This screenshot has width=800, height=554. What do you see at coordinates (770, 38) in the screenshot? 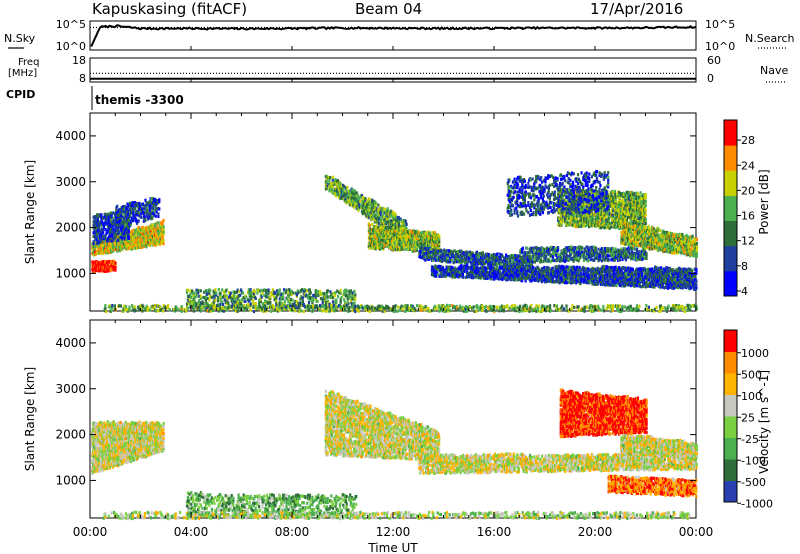
I see `nsearch-label: N.Search` at bounding box center [770, 38].